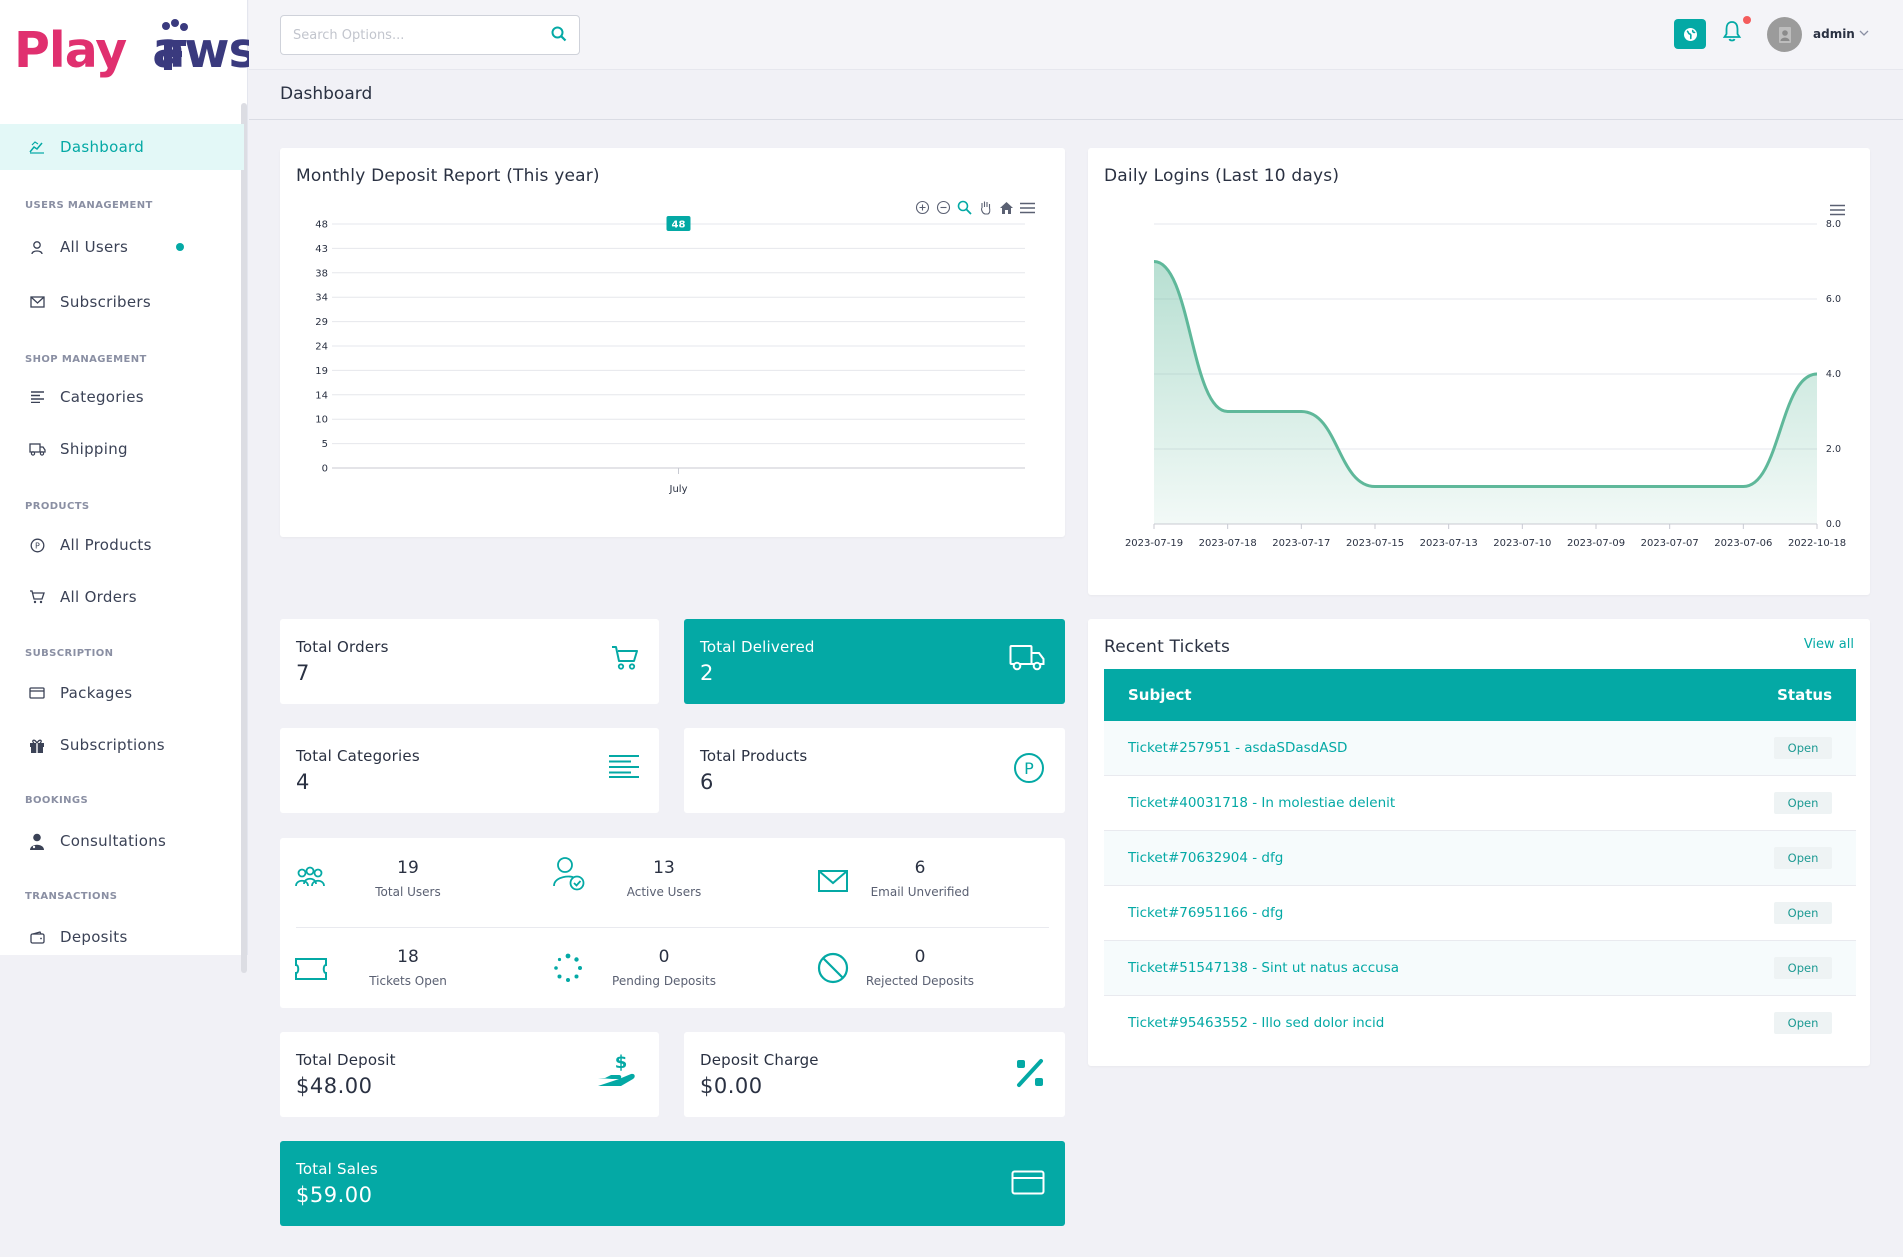  What do you see at coordinates (1833, 299) in the screenshot?
I see `y-tick-label: 6.0` at bounding box center [1833, 299].